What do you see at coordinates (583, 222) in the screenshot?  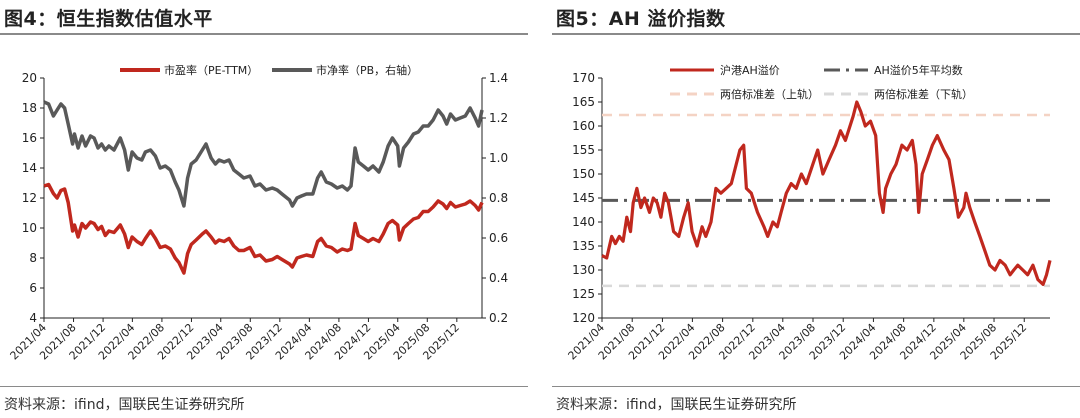 I see `y-tick-label: 140` at bounding box center [583, 222].